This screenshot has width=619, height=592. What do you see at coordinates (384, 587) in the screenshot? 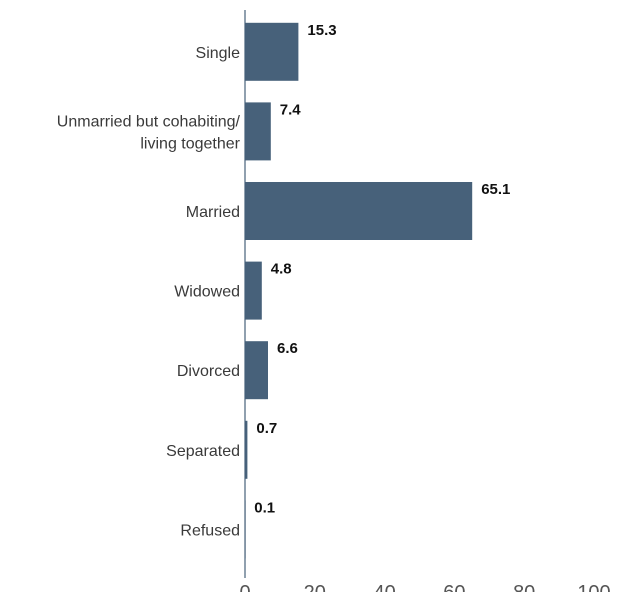
I see `x-tick-label-2: 40` at bounding box center [384, 587].